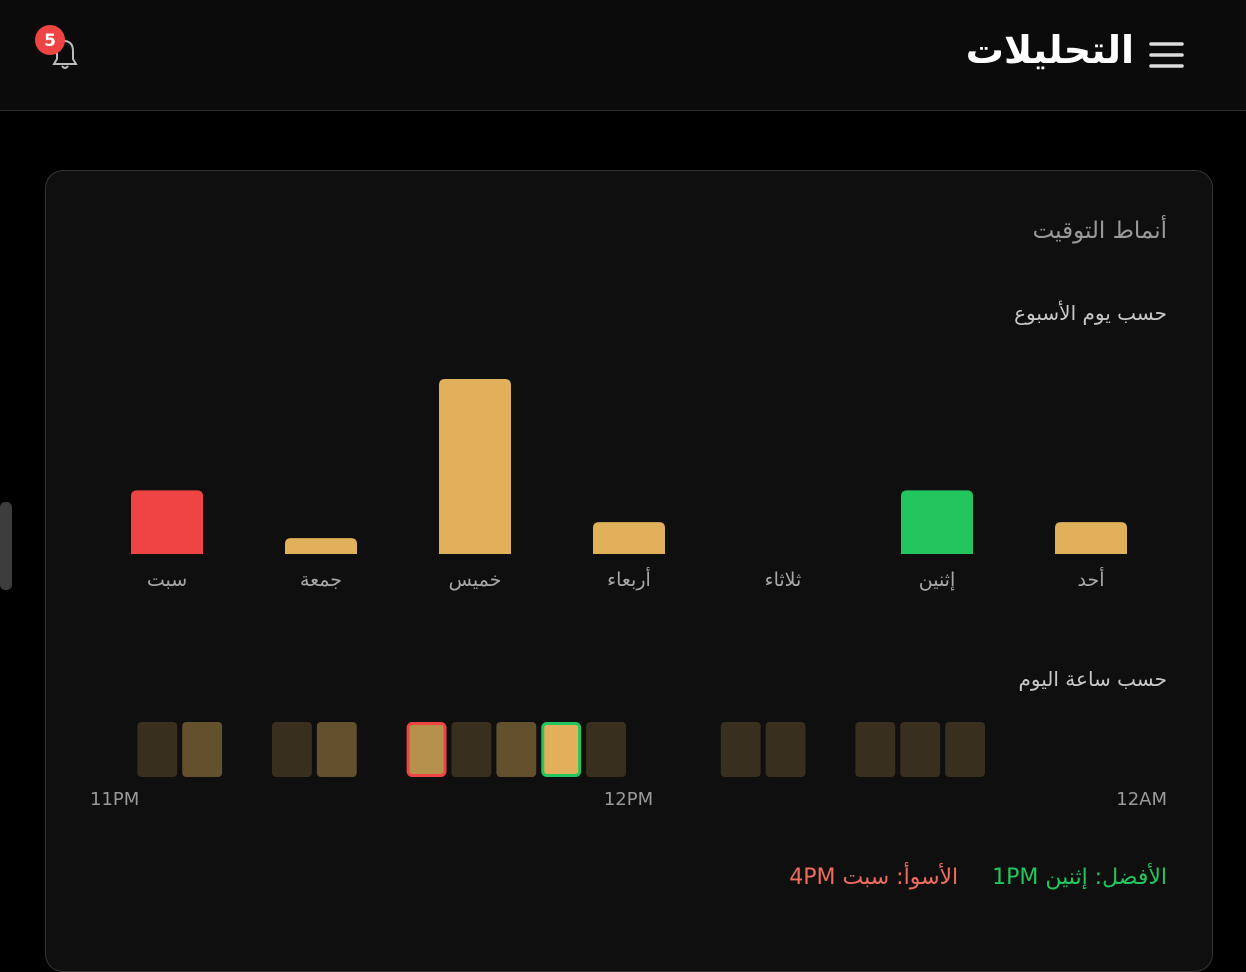  What do you see at coordinates (114, 799) in the screenshot?
I see `x-tick-label: 11PM` at bounding box center [114, 799].